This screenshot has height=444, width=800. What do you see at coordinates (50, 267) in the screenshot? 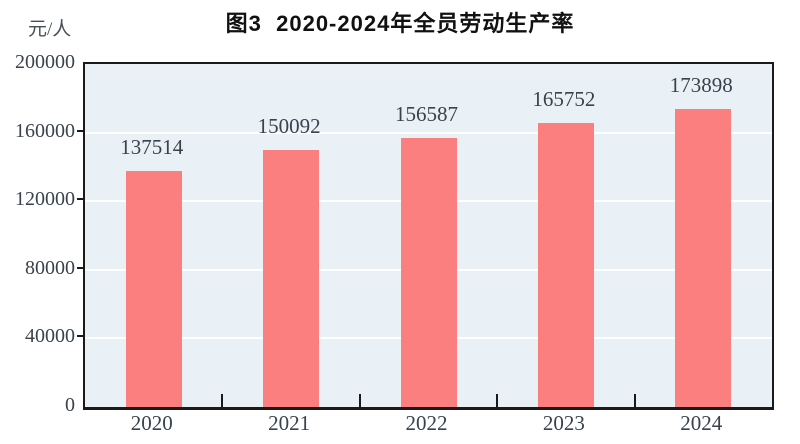
I see `y-axis-label: 80000` at bounding box center [50, 267].